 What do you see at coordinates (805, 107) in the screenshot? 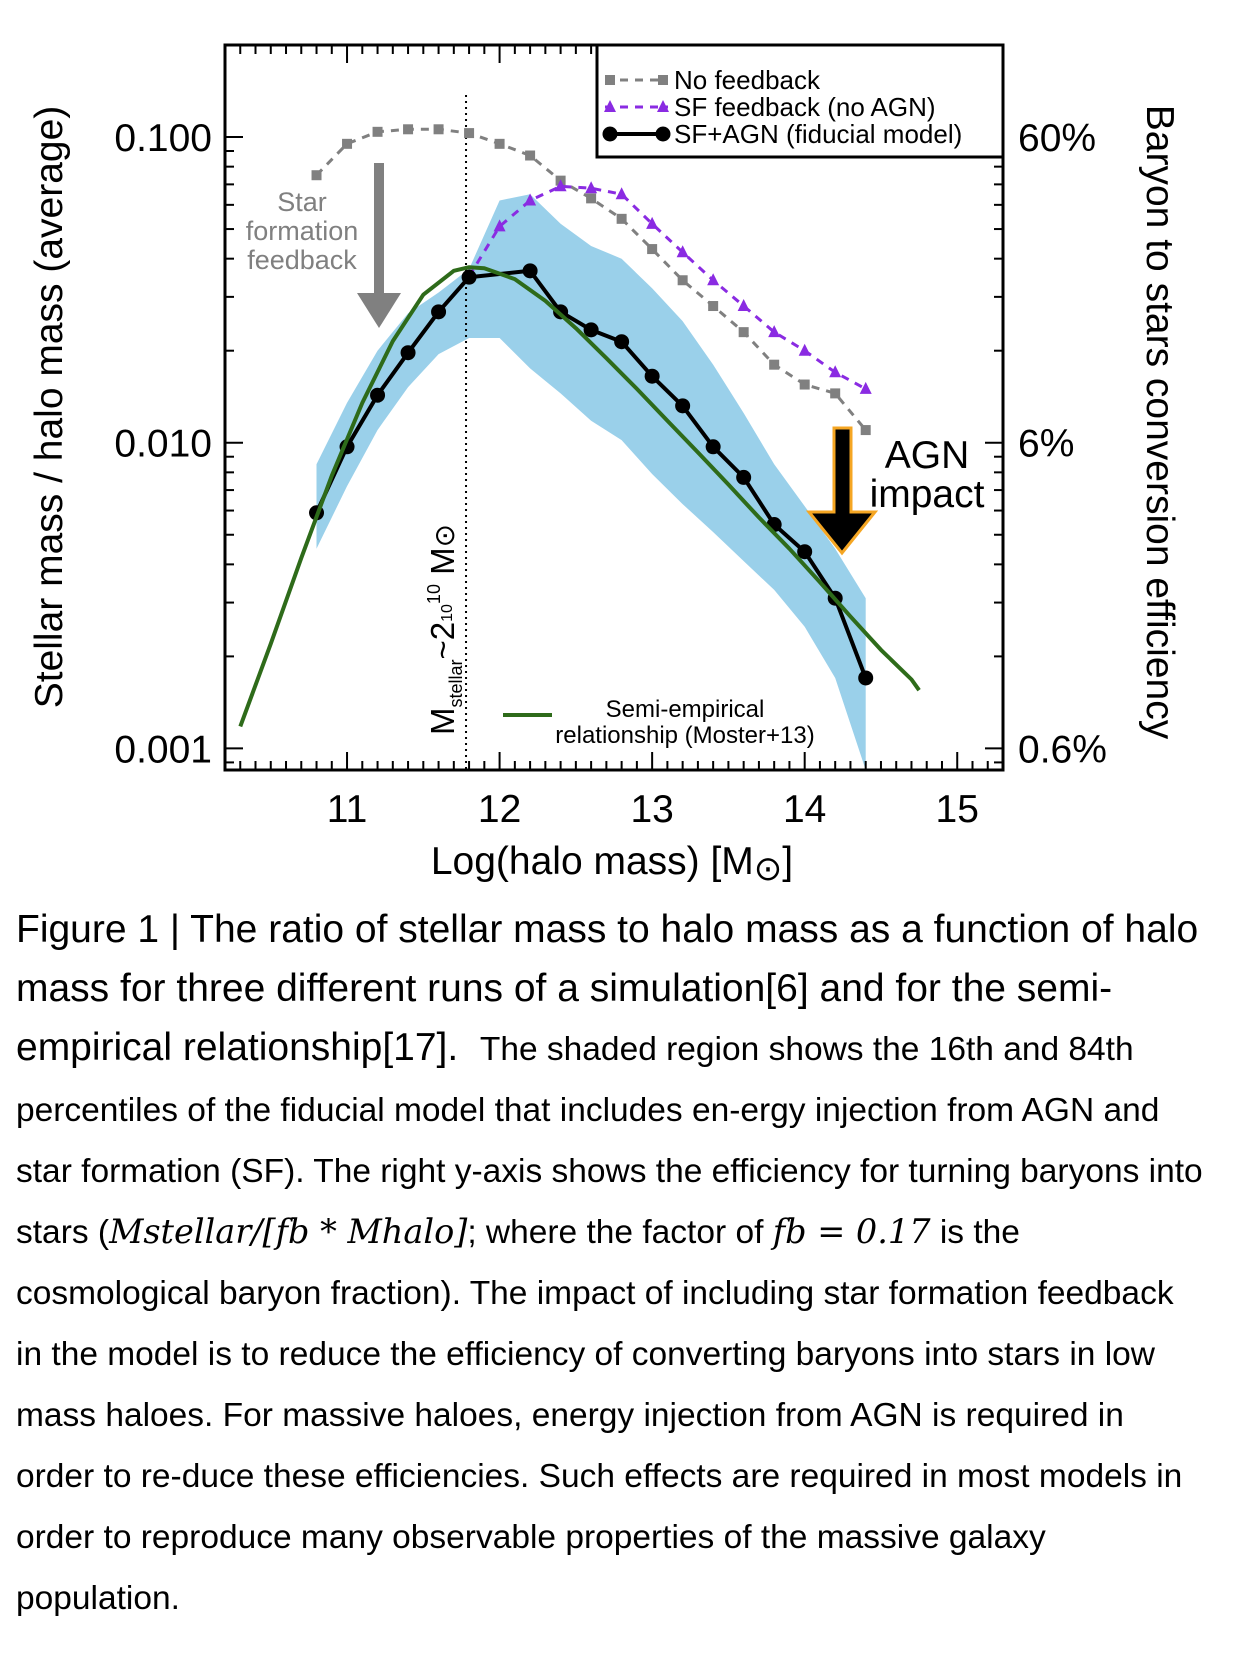
I see `legend-label: SF feedback (no AGN)` at bounding box center [805, 107].